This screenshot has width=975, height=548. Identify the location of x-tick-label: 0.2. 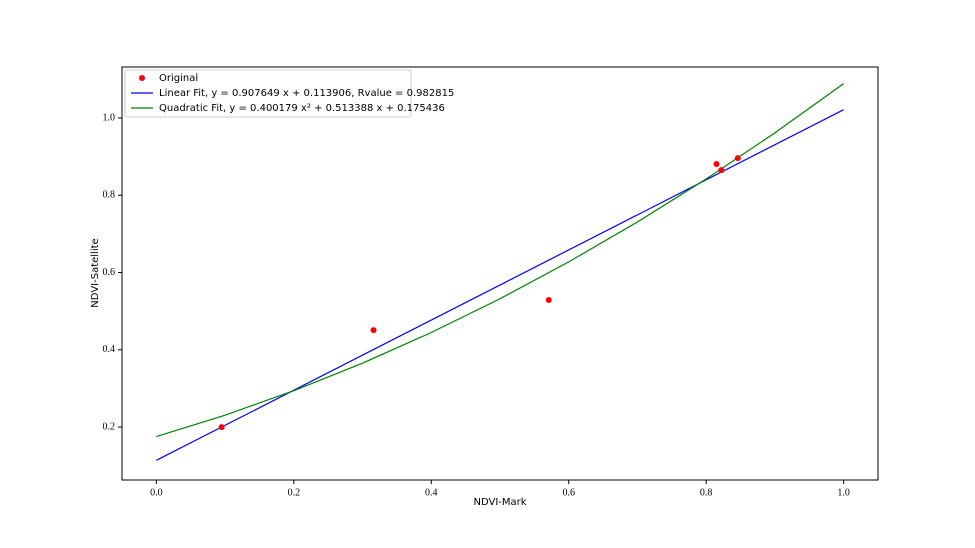
(294, 492).